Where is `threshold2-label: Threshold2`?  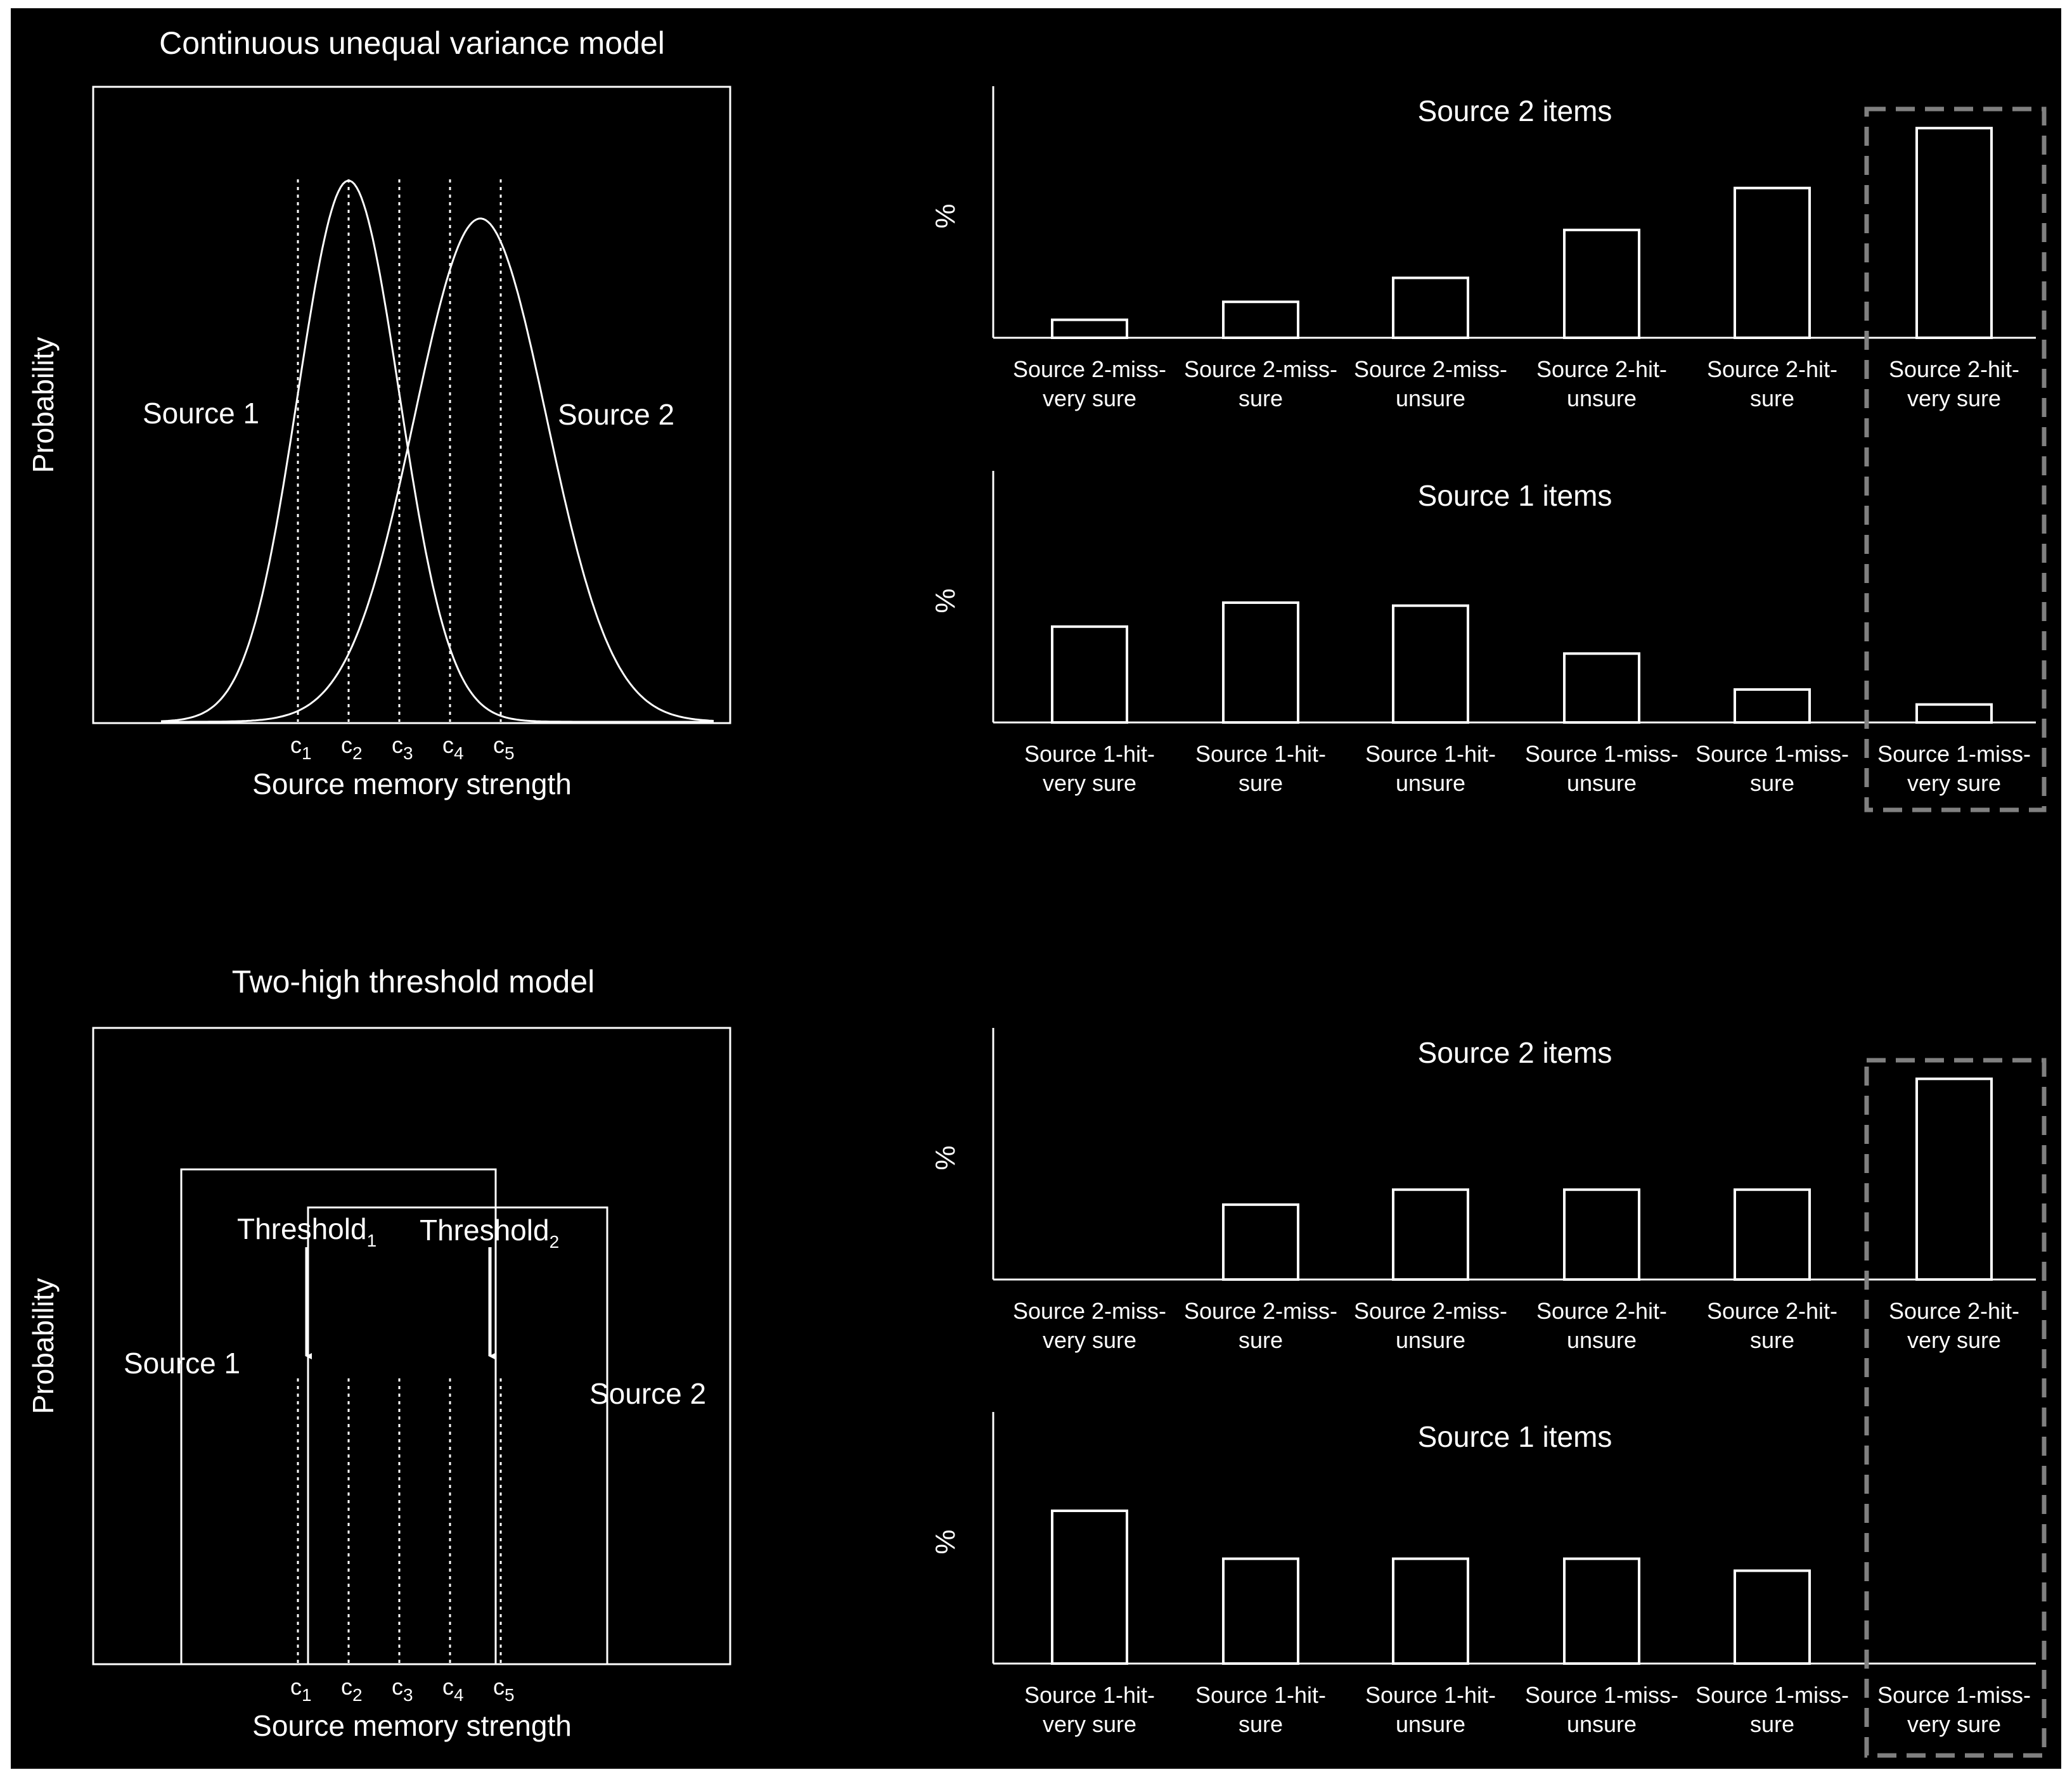 threshold2-label: Threshold2 is located at coordinates (489, 1233).